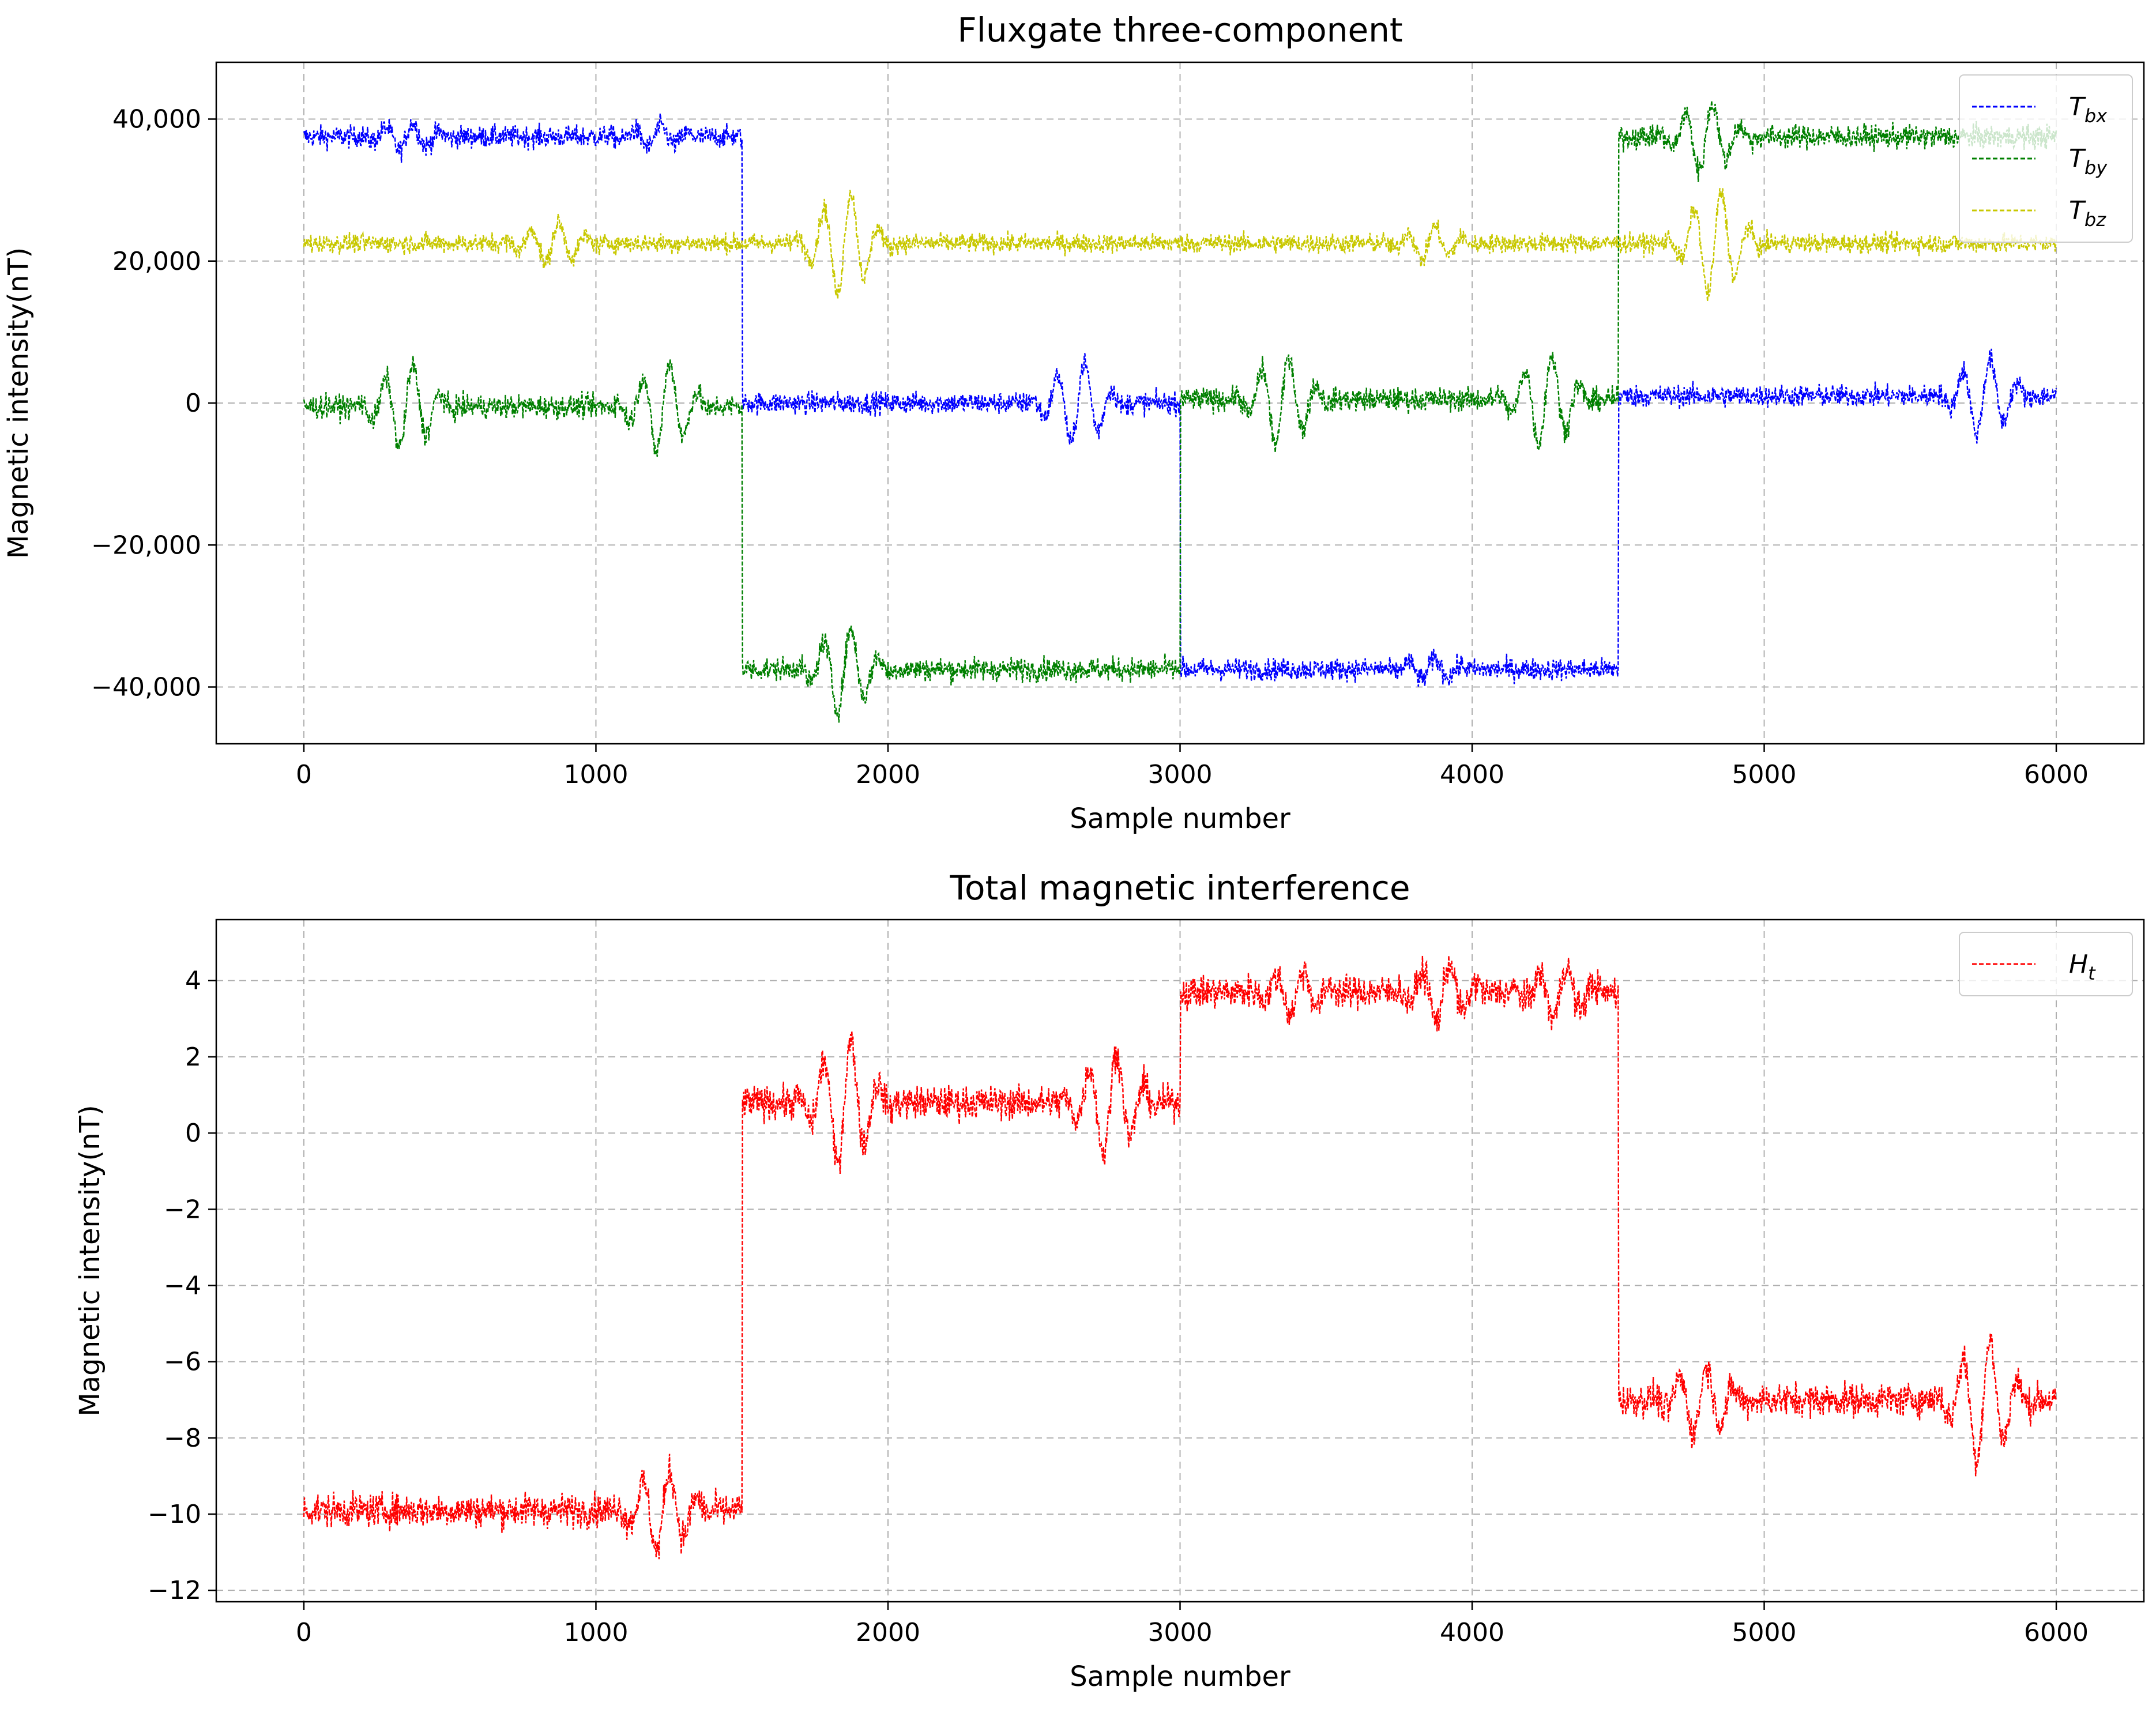 This screenshot has height=1709, width=2156. Describe the element at coordinates (2088, 109) in the screenshot. I see `legend-entry: Tbx` at that location.